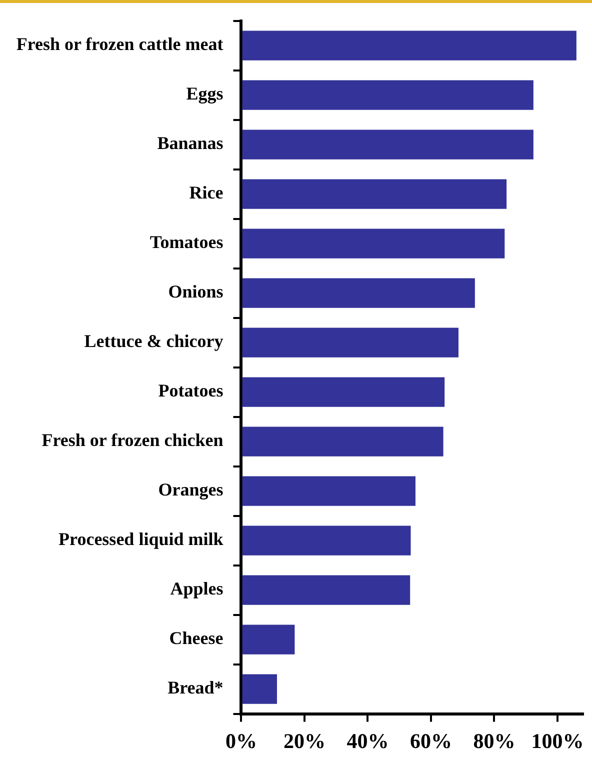  I want to click on y-tick-label: Cheese, so click(196, 638).